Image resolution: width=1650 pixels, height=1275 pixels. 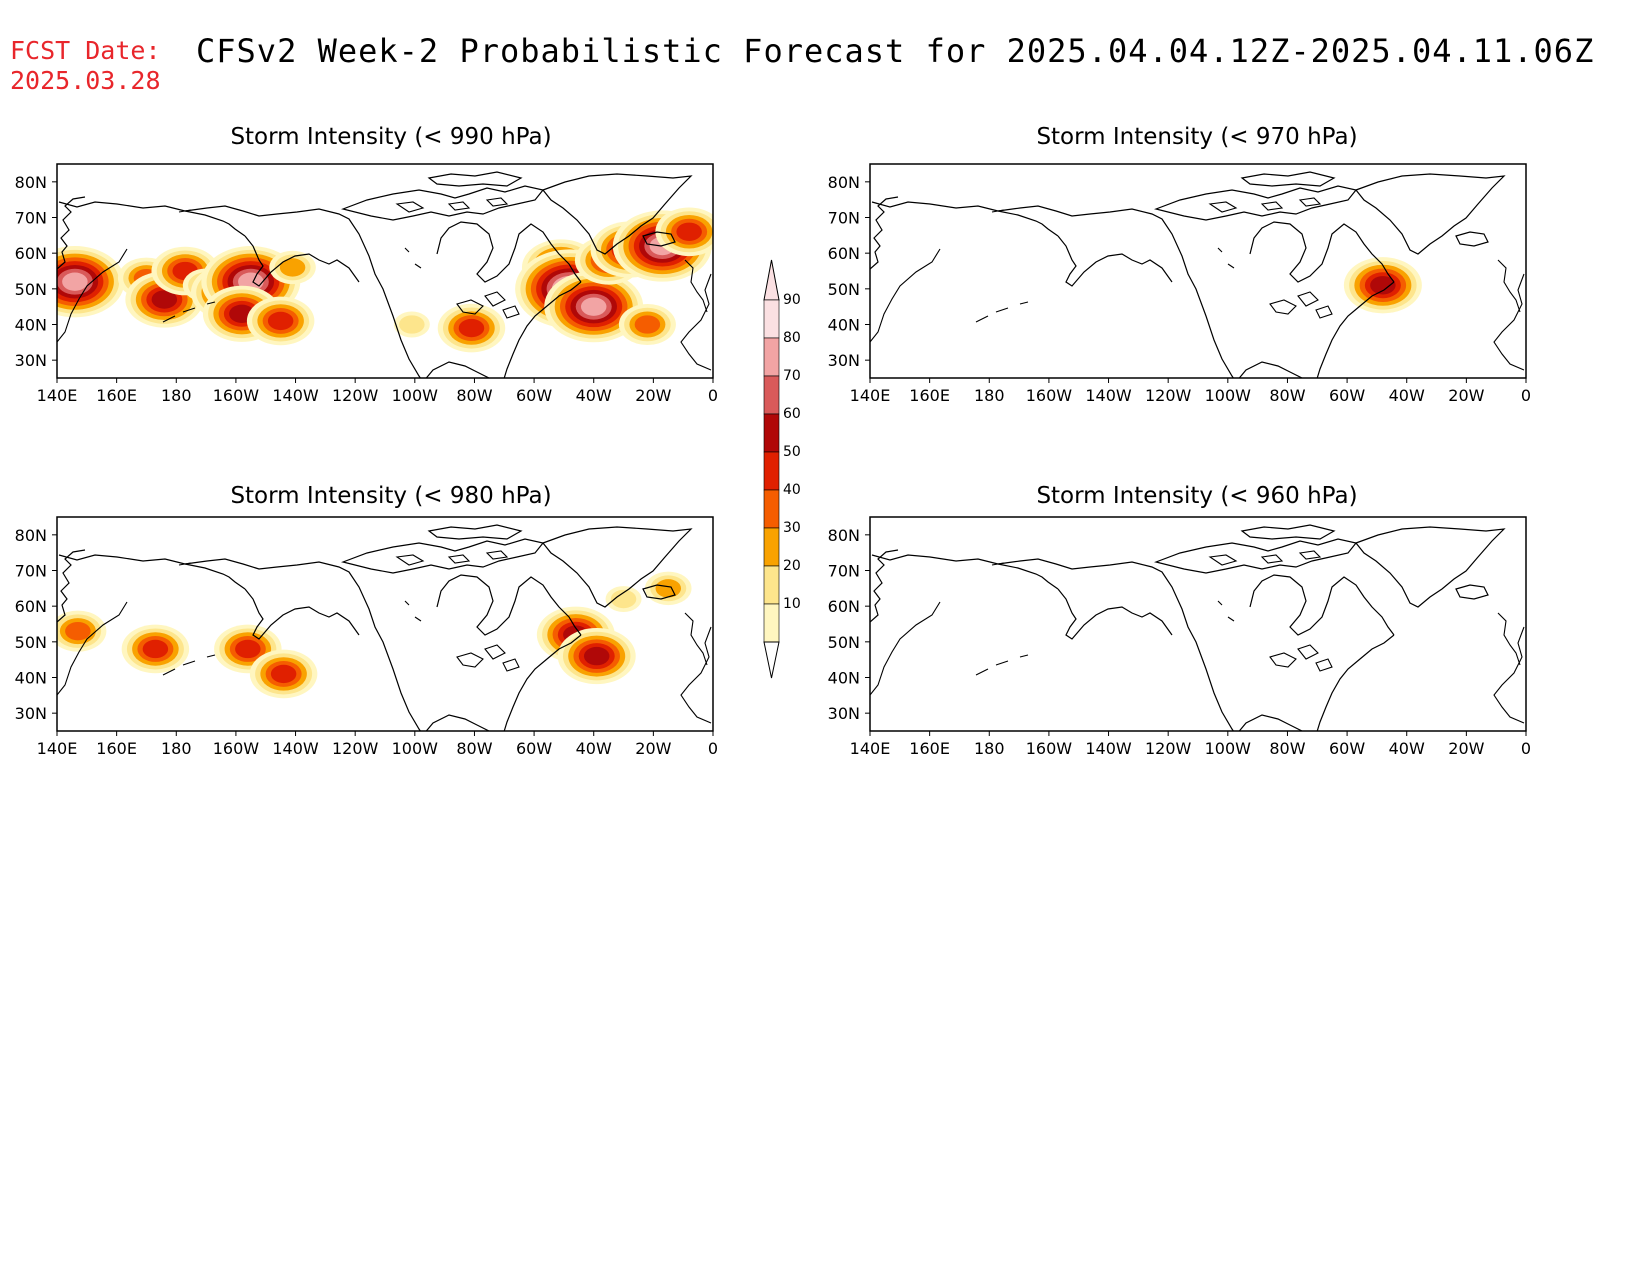 I want to click on lon-tick-label: 160W, so click(x=1049, y=748).